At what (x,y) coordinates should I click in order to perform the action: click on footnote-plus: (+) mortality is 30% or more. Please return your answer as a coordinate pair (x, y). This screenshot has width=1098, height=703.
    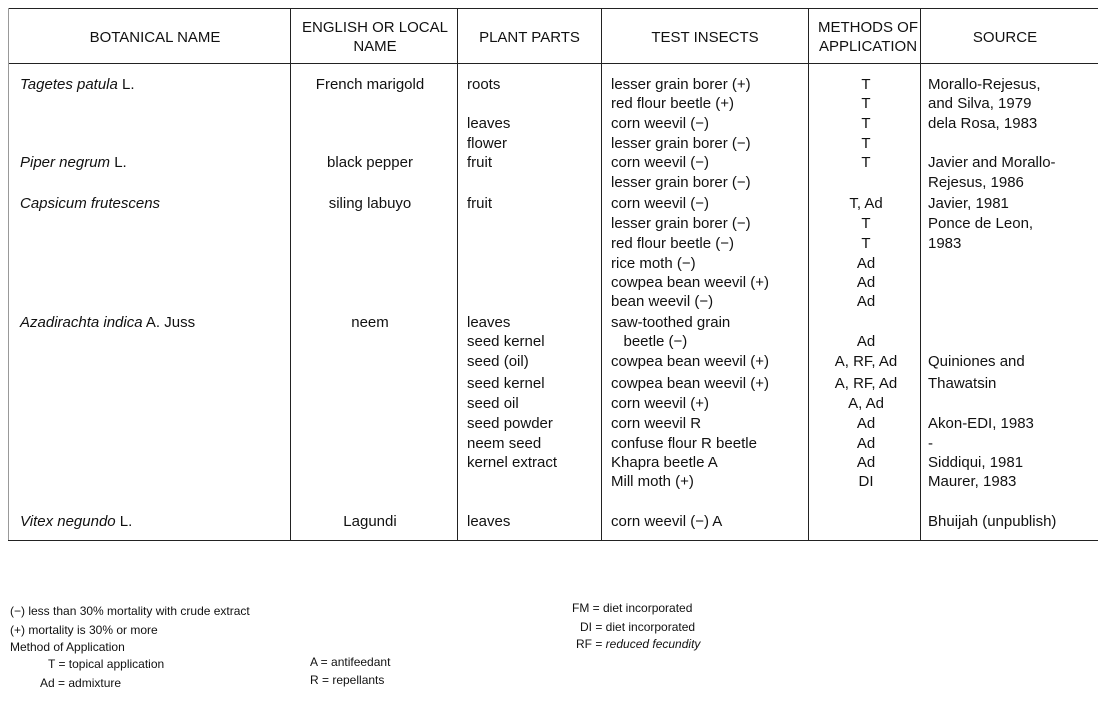
    Looking at the image, I should click on (84, 630).